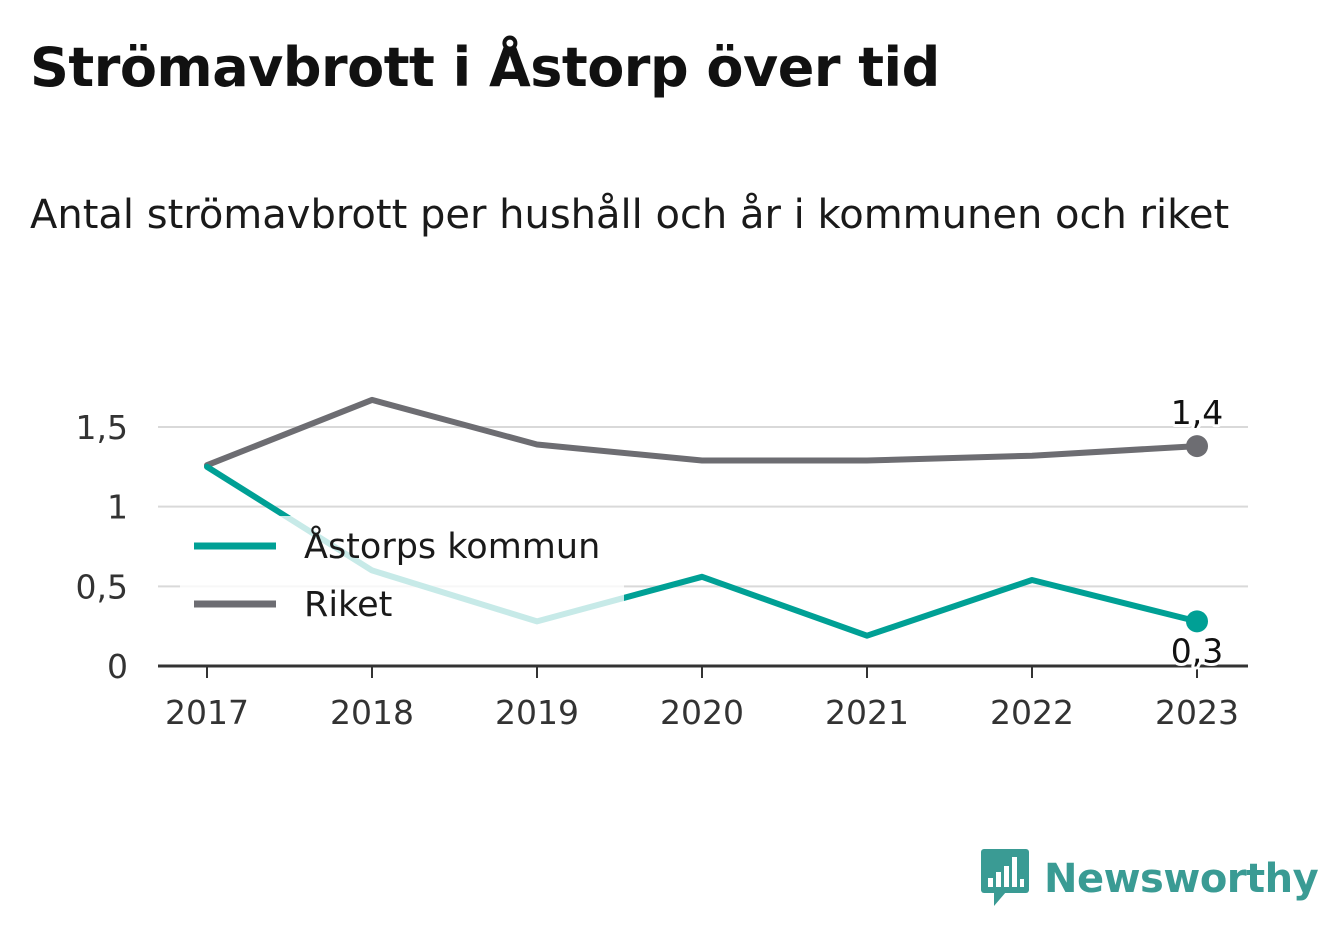 Image resolution: width=1322 pixels, height=939 pixels. Describe the element at coordinates (102, 547) in the screenshot. I see `y-axis-ticks: 0 0,5 1 1,5` at that location.